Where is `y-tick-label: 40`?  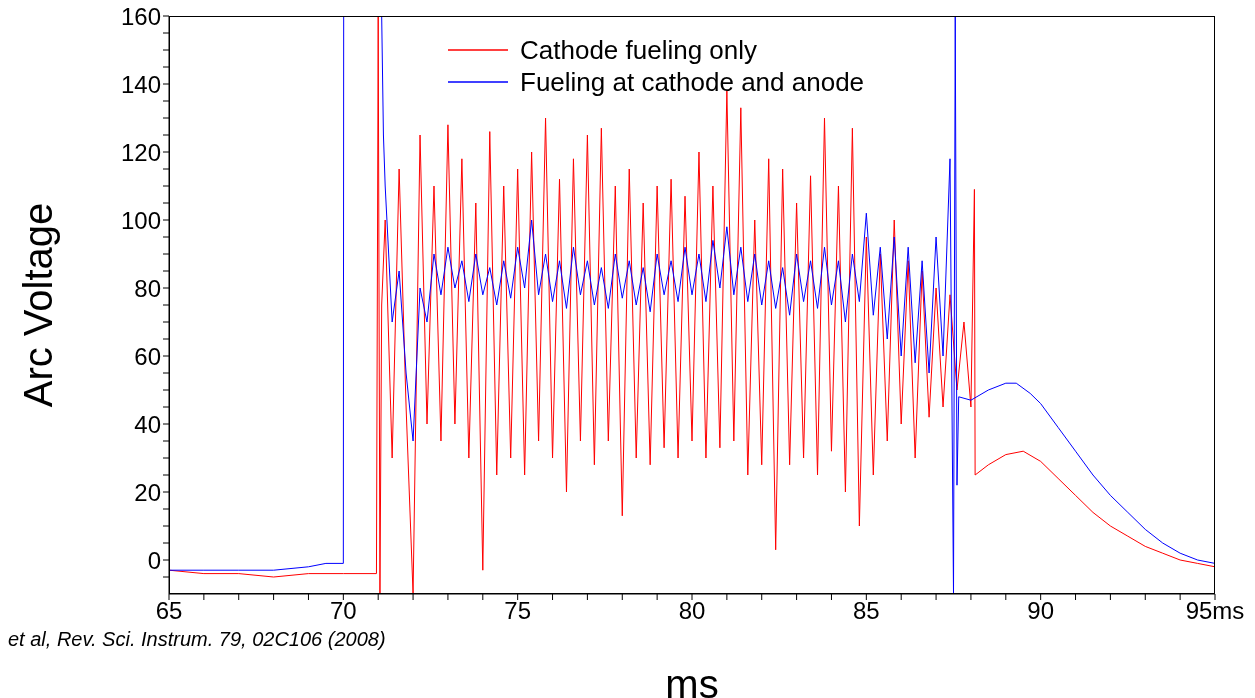
y-tick-label: 40 is located at coordinates (147, 424).